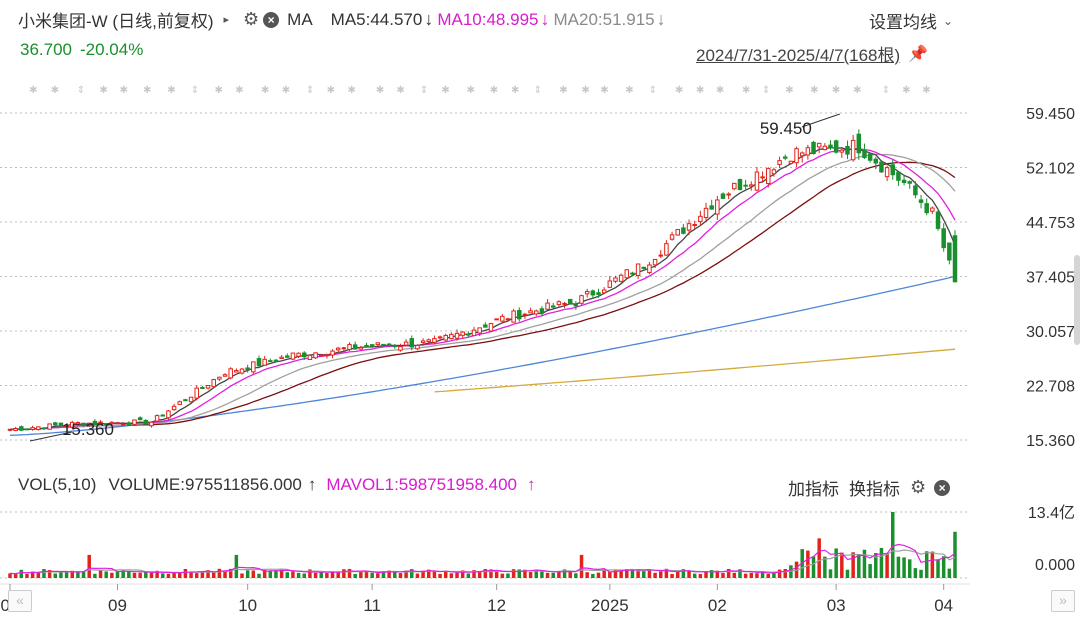 The image size is (1080, 618). What do you see at coordinates (942, 487) in the screenshot?
I see `close-indicator-icon: ×` at bounding box center [942, 487].